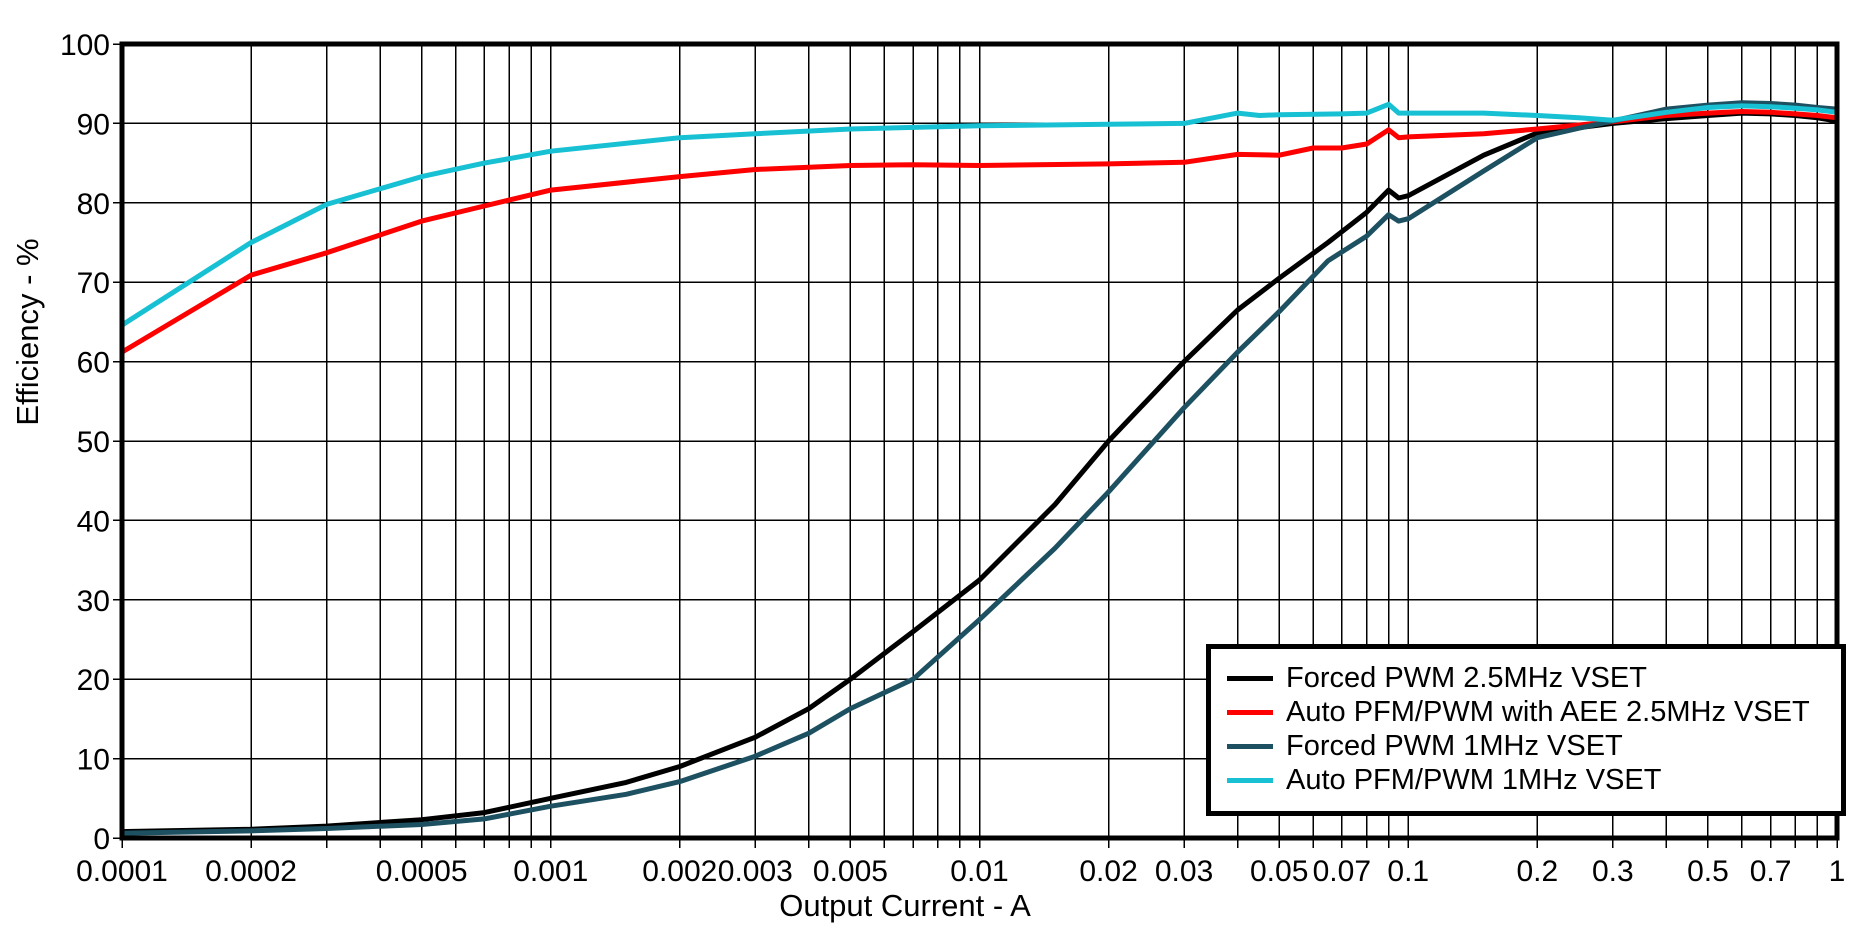 The width and height of the screenshot is (1870, 933). I want to click on legend-item: Auto PFM/PWM 1MHz VSET, so click(1534, 780).